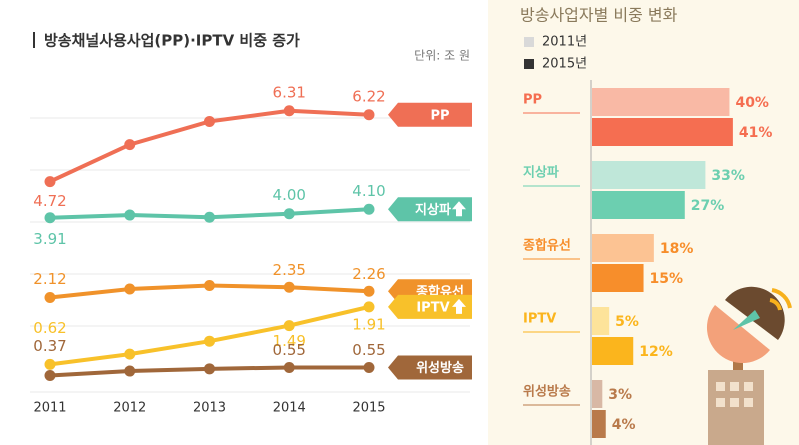  Describe the element at coordinates (172, 41) in the screenshot. I see `chart-title: 방송채널사용사업(PP)·IPTV 비중 증가` at that location.